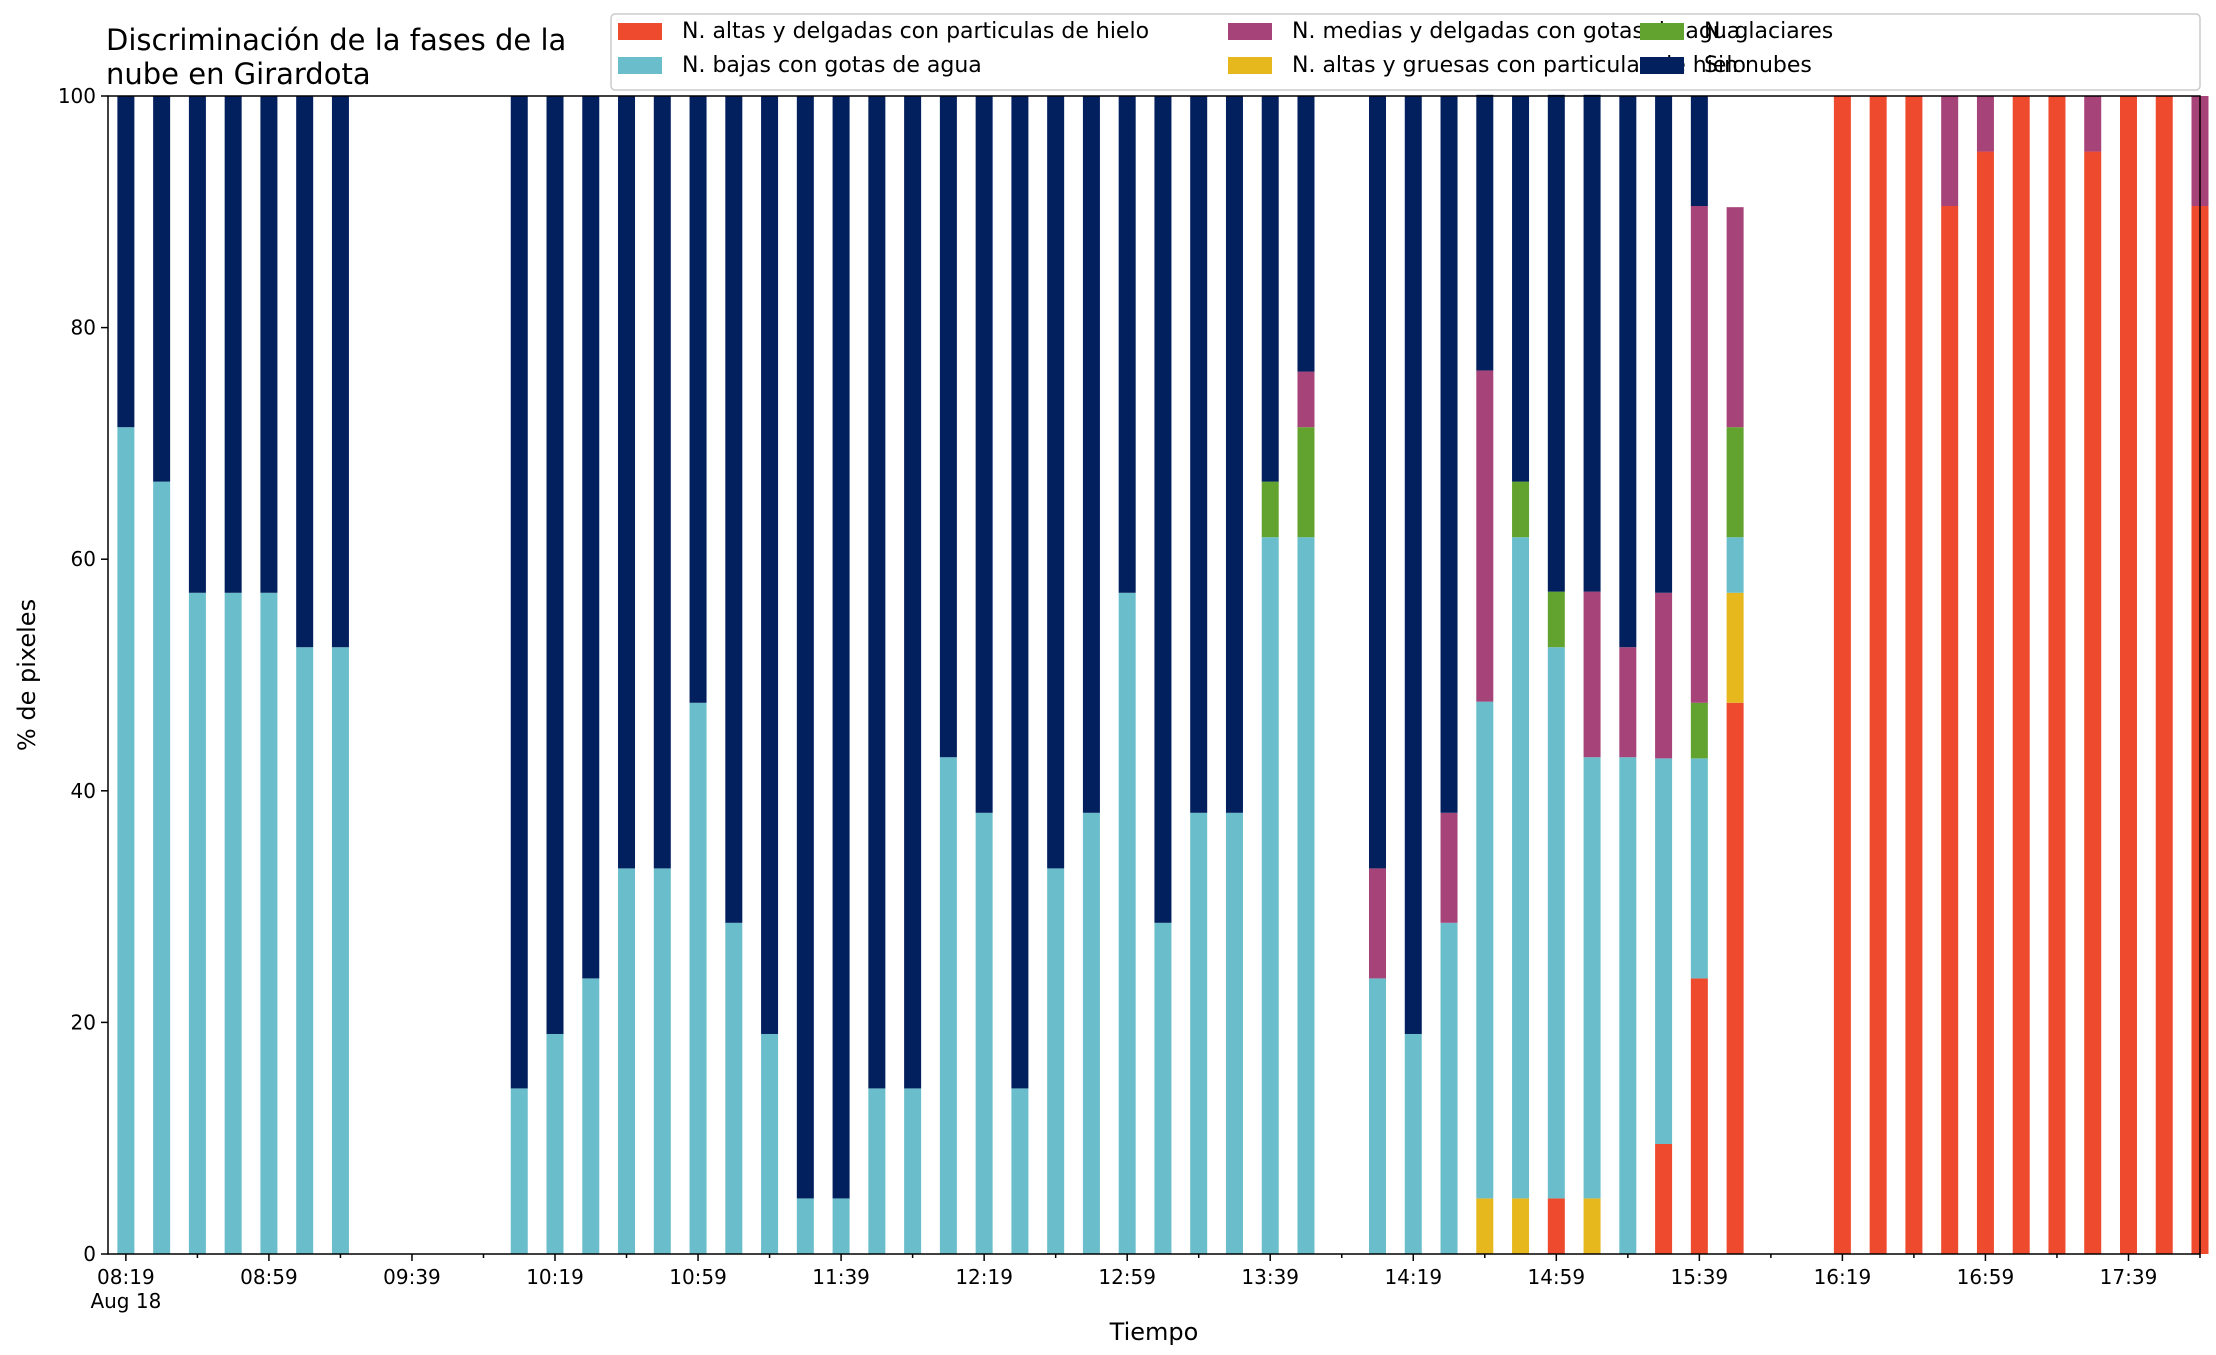 Image resolution: width=2216 pixels, height=1355 pixels. What do you see at coordinates (1413, 1143) in the screenshot?
I see `bar-segment-s2-t36` at bounding box center [1413, 1143].